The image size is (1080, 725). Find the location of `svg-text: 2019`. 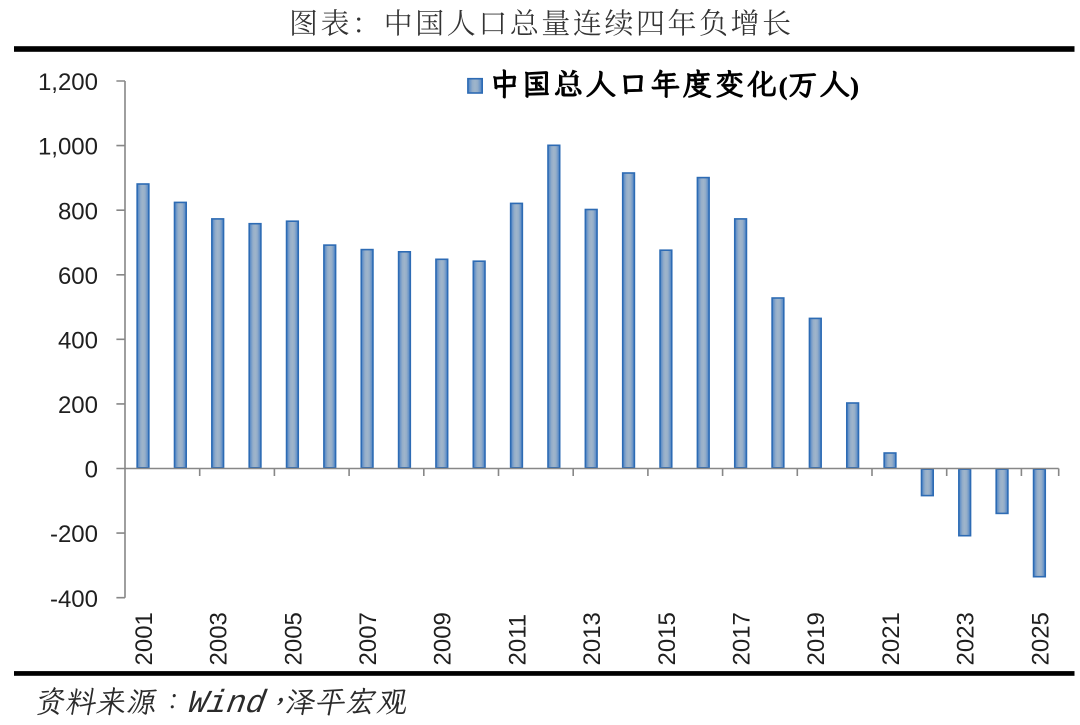

svg-text: 2019 is located at coordinates (816, 638).